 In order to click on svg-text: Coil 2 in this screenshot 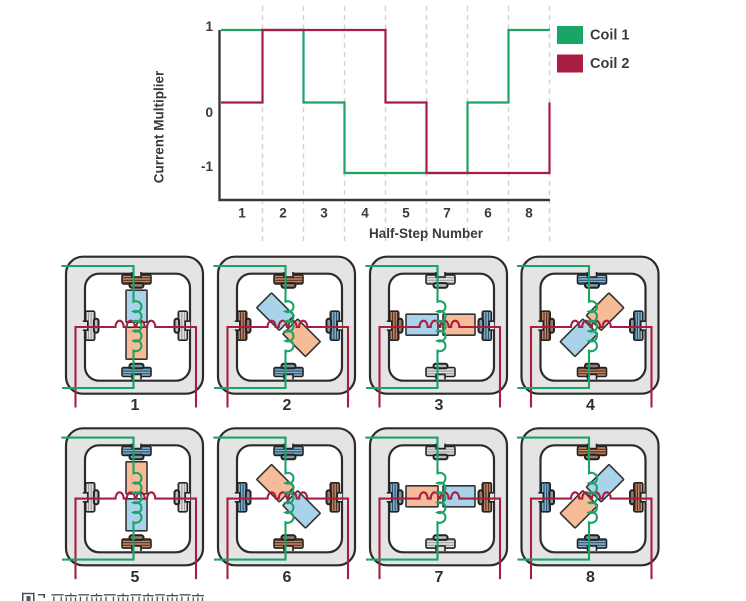, I will do `click(609, 64)`.